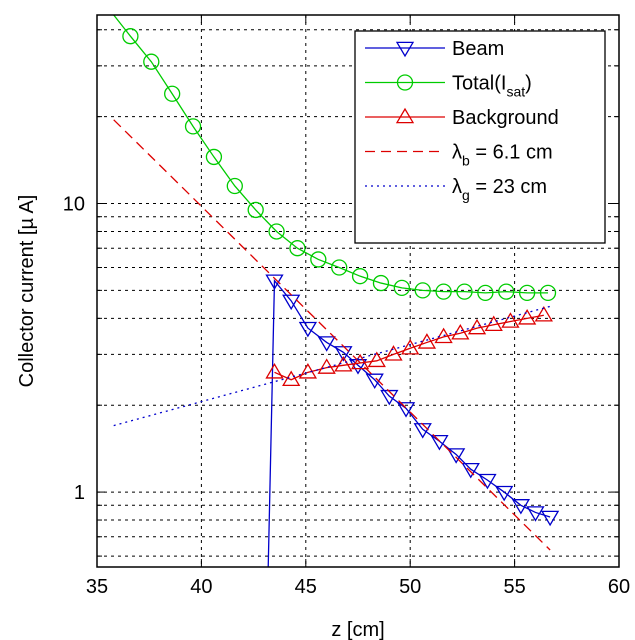  Describe the element at coordinates (410, 587) in the screenshot. I see `x-tick-label: 50` at that location.